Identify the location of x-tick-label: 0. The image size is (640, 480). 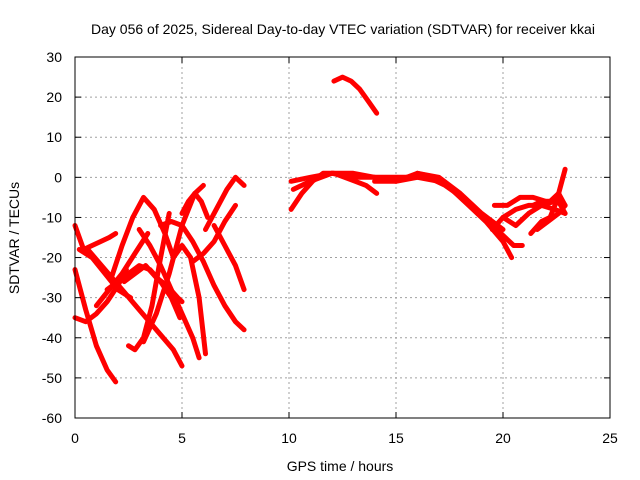
(75, 438).